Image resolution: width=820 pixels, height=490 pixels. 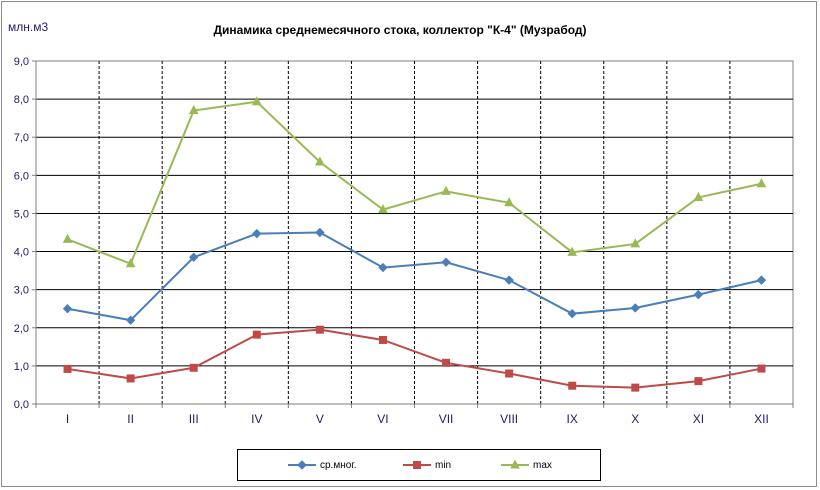 What do you see at coordinates (21, 367) in the screenshot?
I see `y-tick-label: 1,0` at bounding box center [21, 367].